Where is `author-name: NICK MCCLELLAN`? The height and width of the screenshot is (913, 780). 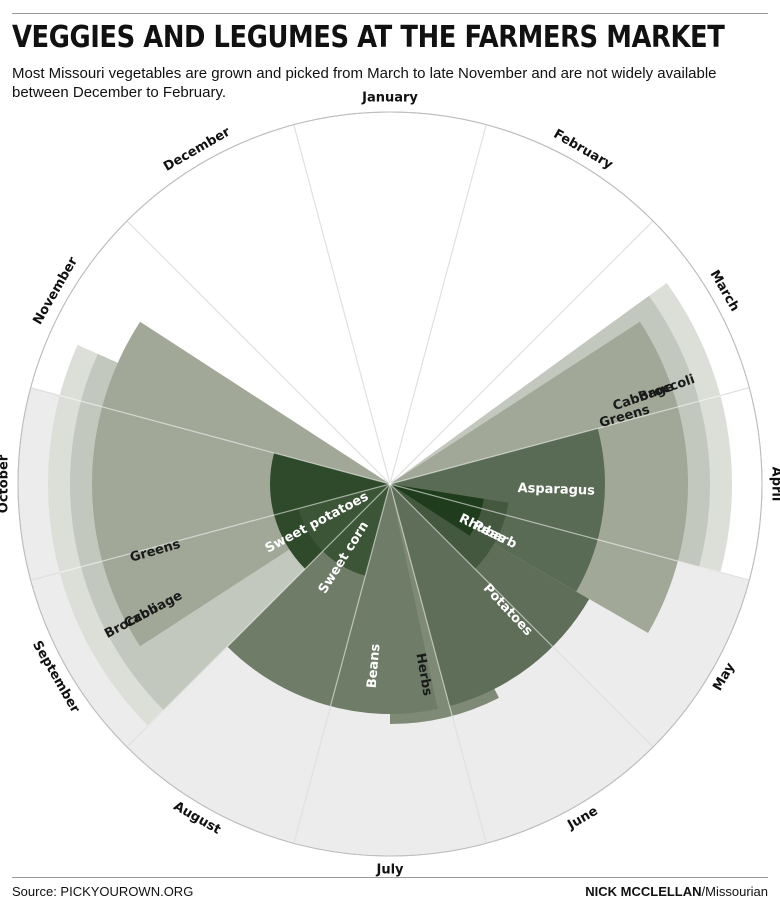
author-name: NICK MCCLELLAN is located at coordinates (643, 891).